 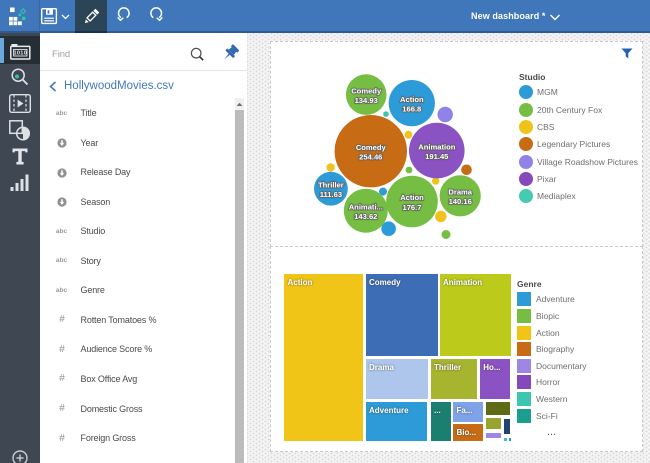 What do you see at coordinates (460, 192) in the screenshot?
I see `svg-text: Drama` at bounding box center [460, 192].